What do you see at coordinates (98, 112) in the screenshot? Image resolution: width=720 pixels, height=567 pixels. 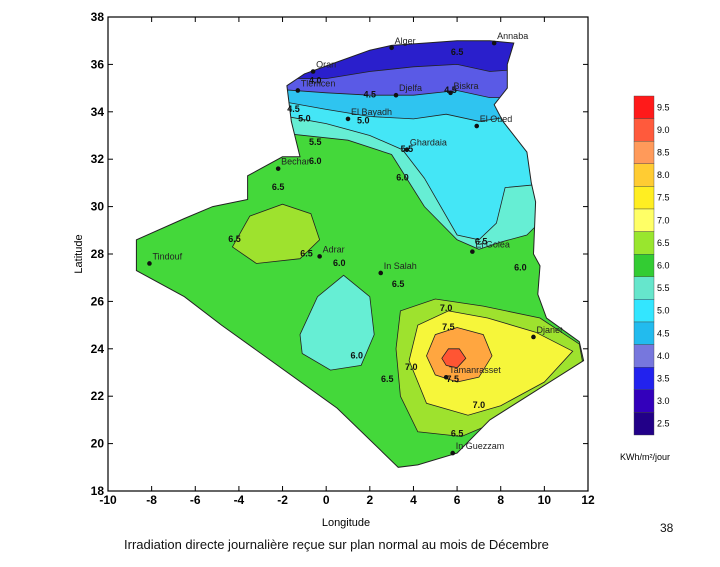 I see `y-tick-label: 34` at bounding box center [98, 112].